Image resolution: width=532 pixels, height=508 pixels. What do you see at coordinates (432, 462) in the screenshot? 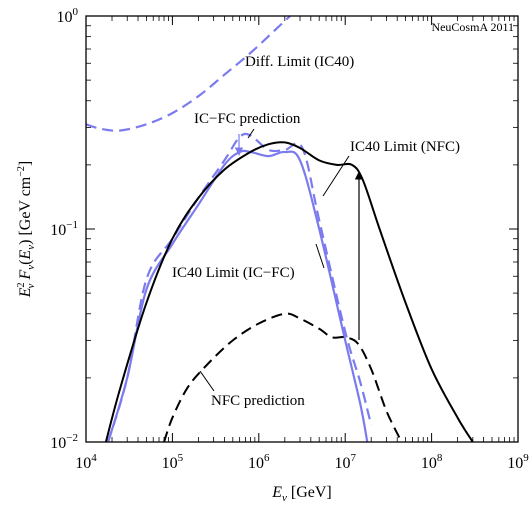
I see `x-tick-label-4: 10⁸` at bounding box center [432, 462].